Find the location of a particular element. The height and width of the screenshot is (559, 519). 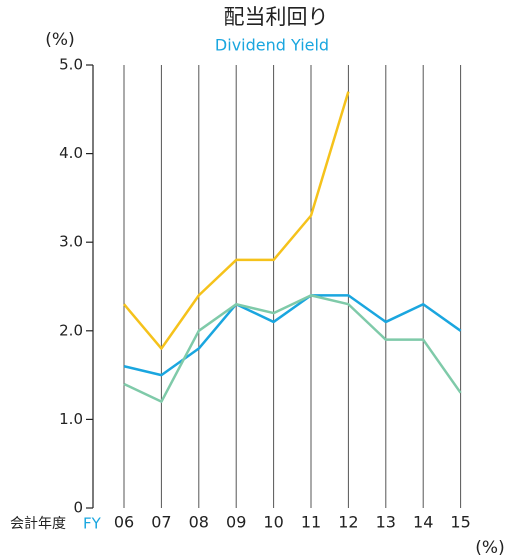

y-tick-label: 5.0 is located at coordinates (71, 65).